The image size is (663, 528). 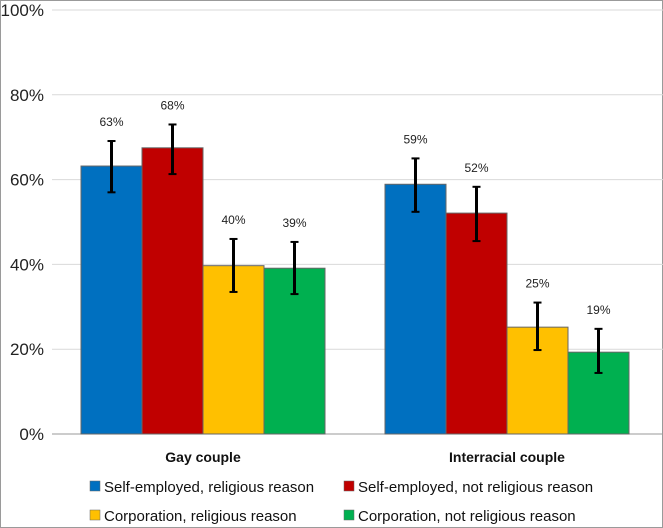 What do you see at coordinates (507, 457) in the screenshot?
I see `x-category-label: Interracial couple` at bounding box center [507, 457].